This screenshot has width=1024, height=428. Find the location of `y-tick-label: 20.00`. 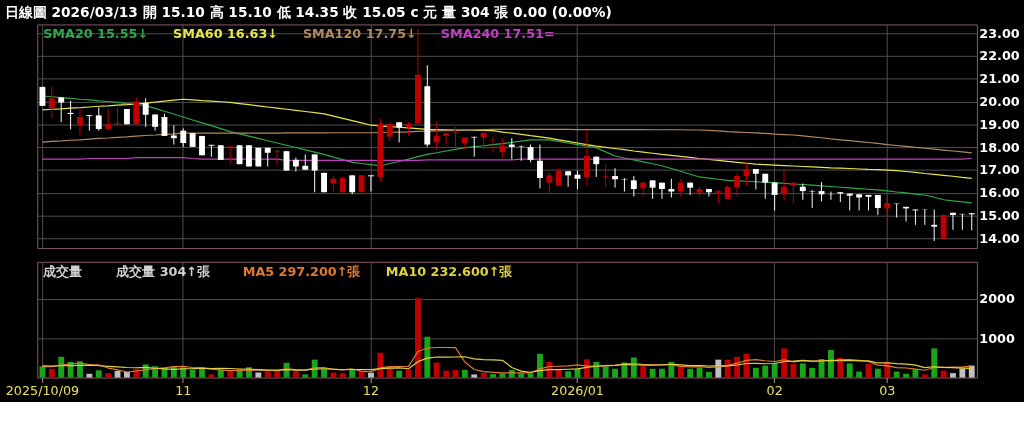

y-tick-label: 20.00 is located at coordinates (999, 101).